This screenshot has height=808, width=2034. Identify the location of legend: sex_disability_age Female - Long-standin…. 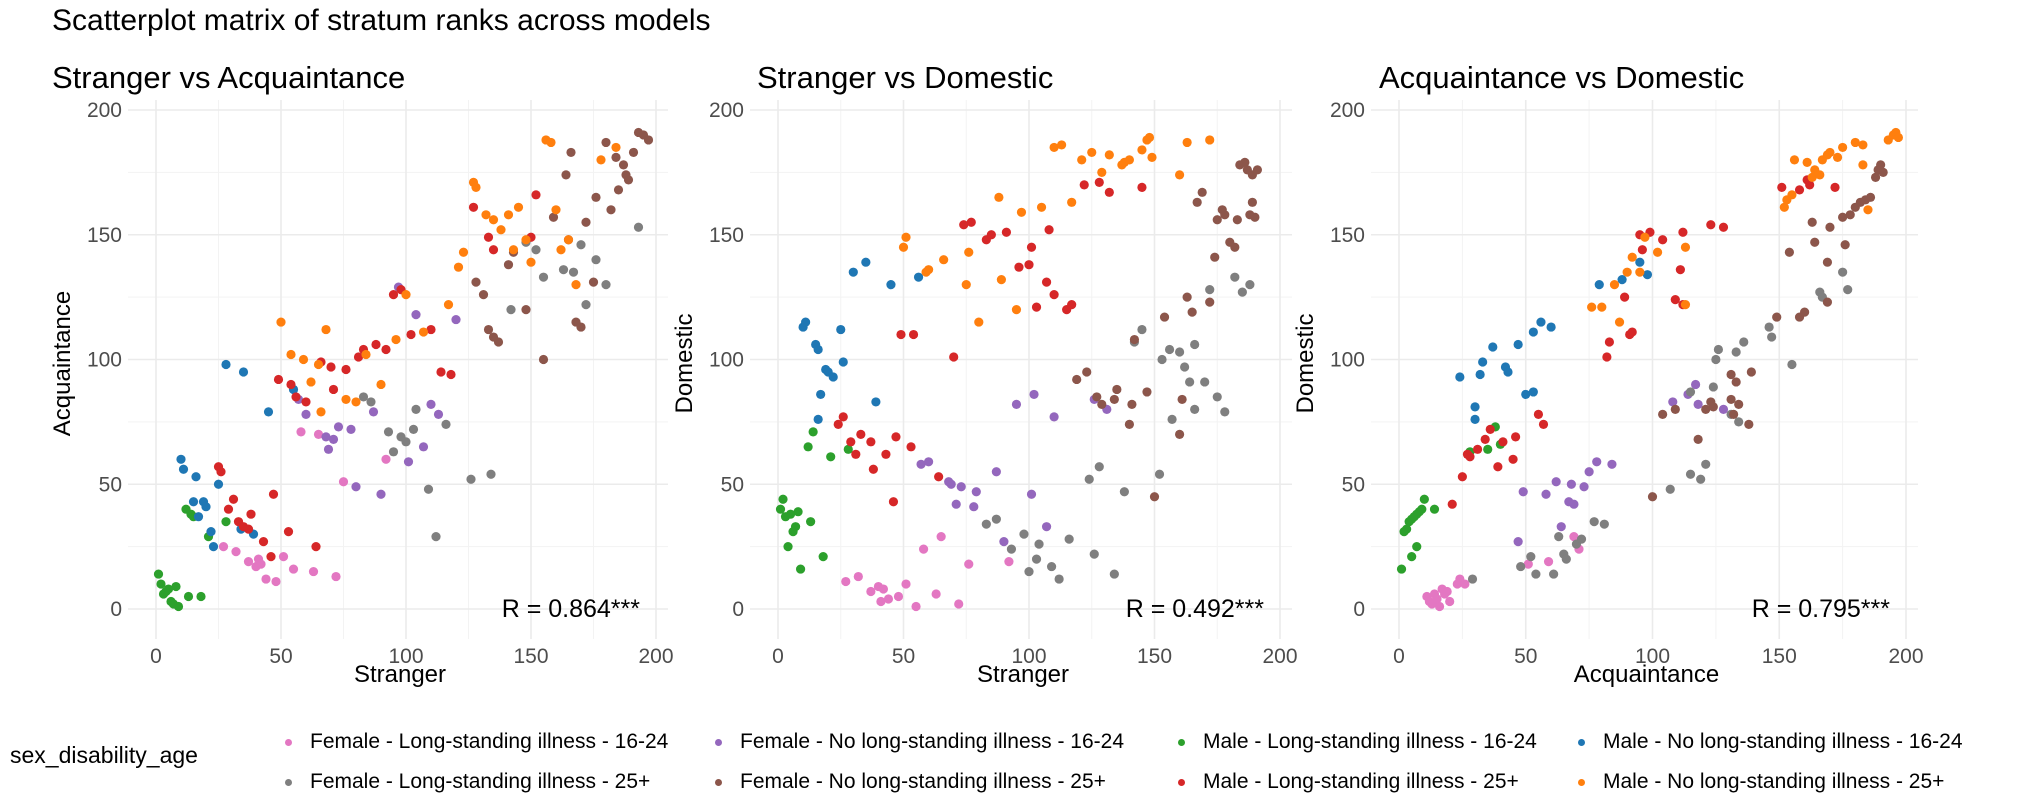
(1017, 760).